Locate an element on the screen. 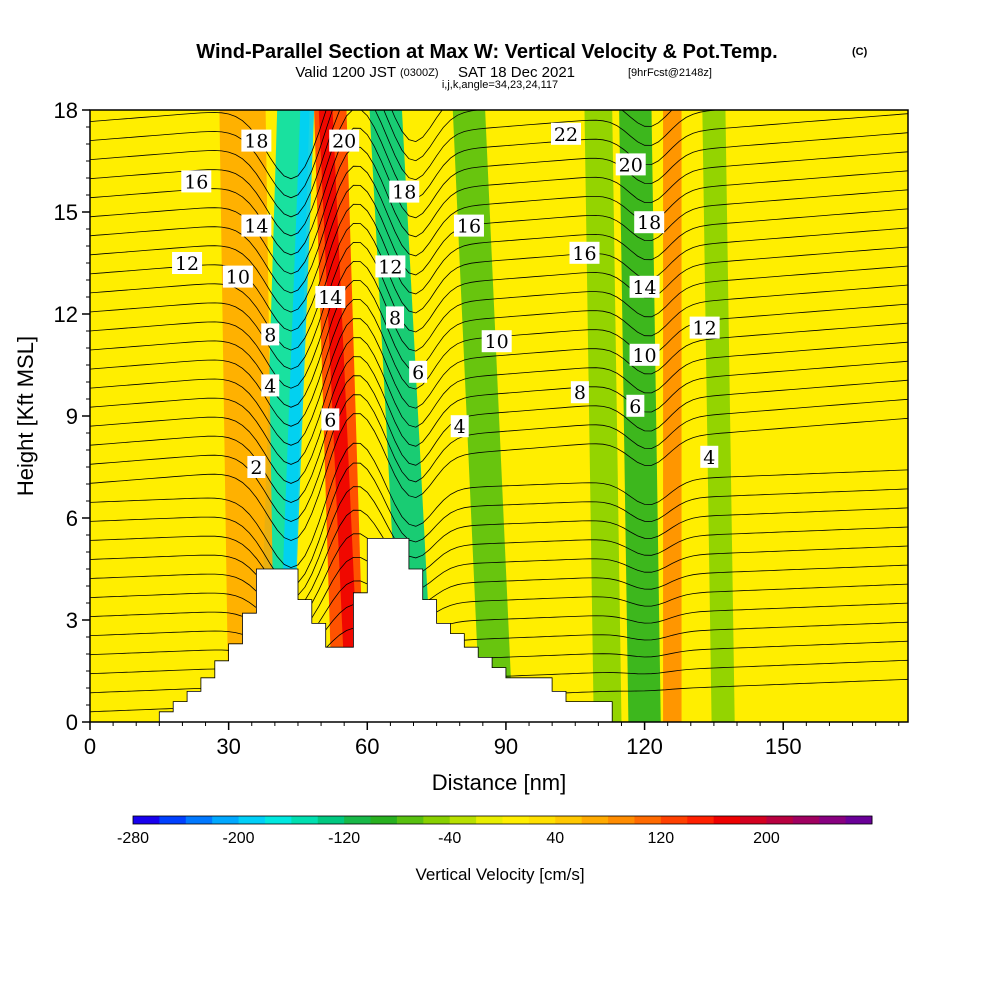 Image resolution: width=1000 pixels, height=1000 pixels. x-axis-label: Distance [nm] is located at coordinates (499, 782).